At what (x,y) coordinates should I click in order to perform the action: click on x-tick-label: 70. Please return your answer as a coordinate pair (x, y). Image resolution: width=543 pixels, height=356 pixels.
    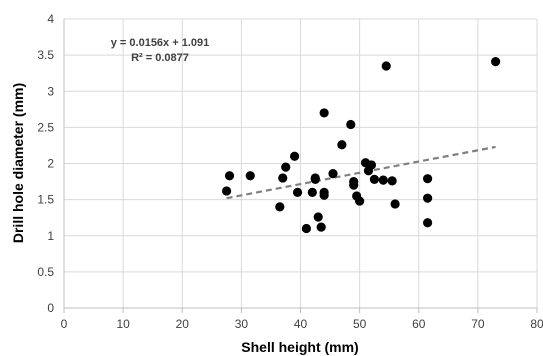
    Looking at the image, I should click on (478, 324).